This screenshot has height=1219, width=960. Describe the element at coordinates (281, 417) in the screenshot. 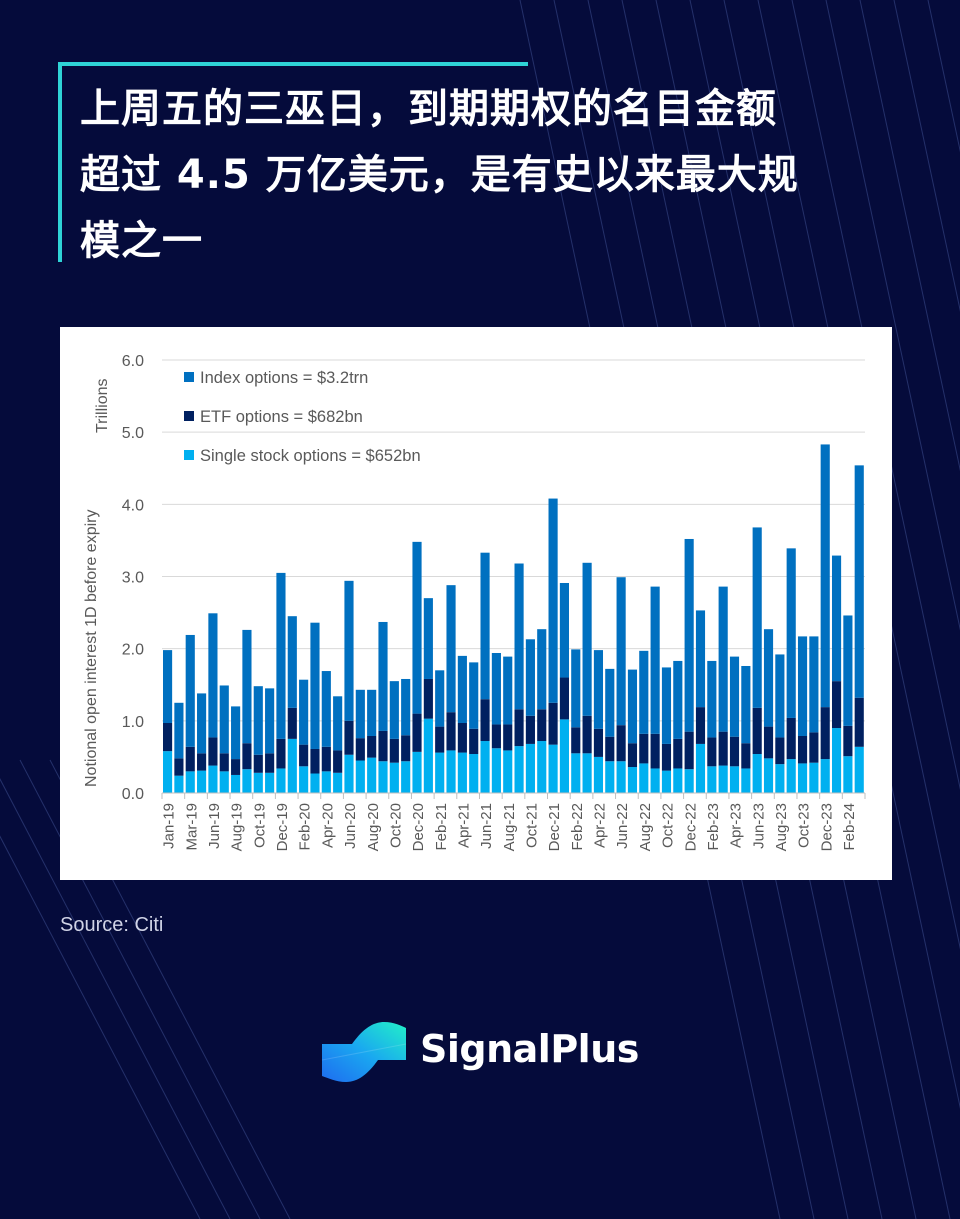

I see `legend-label: ETF options = $682bn` at that location.